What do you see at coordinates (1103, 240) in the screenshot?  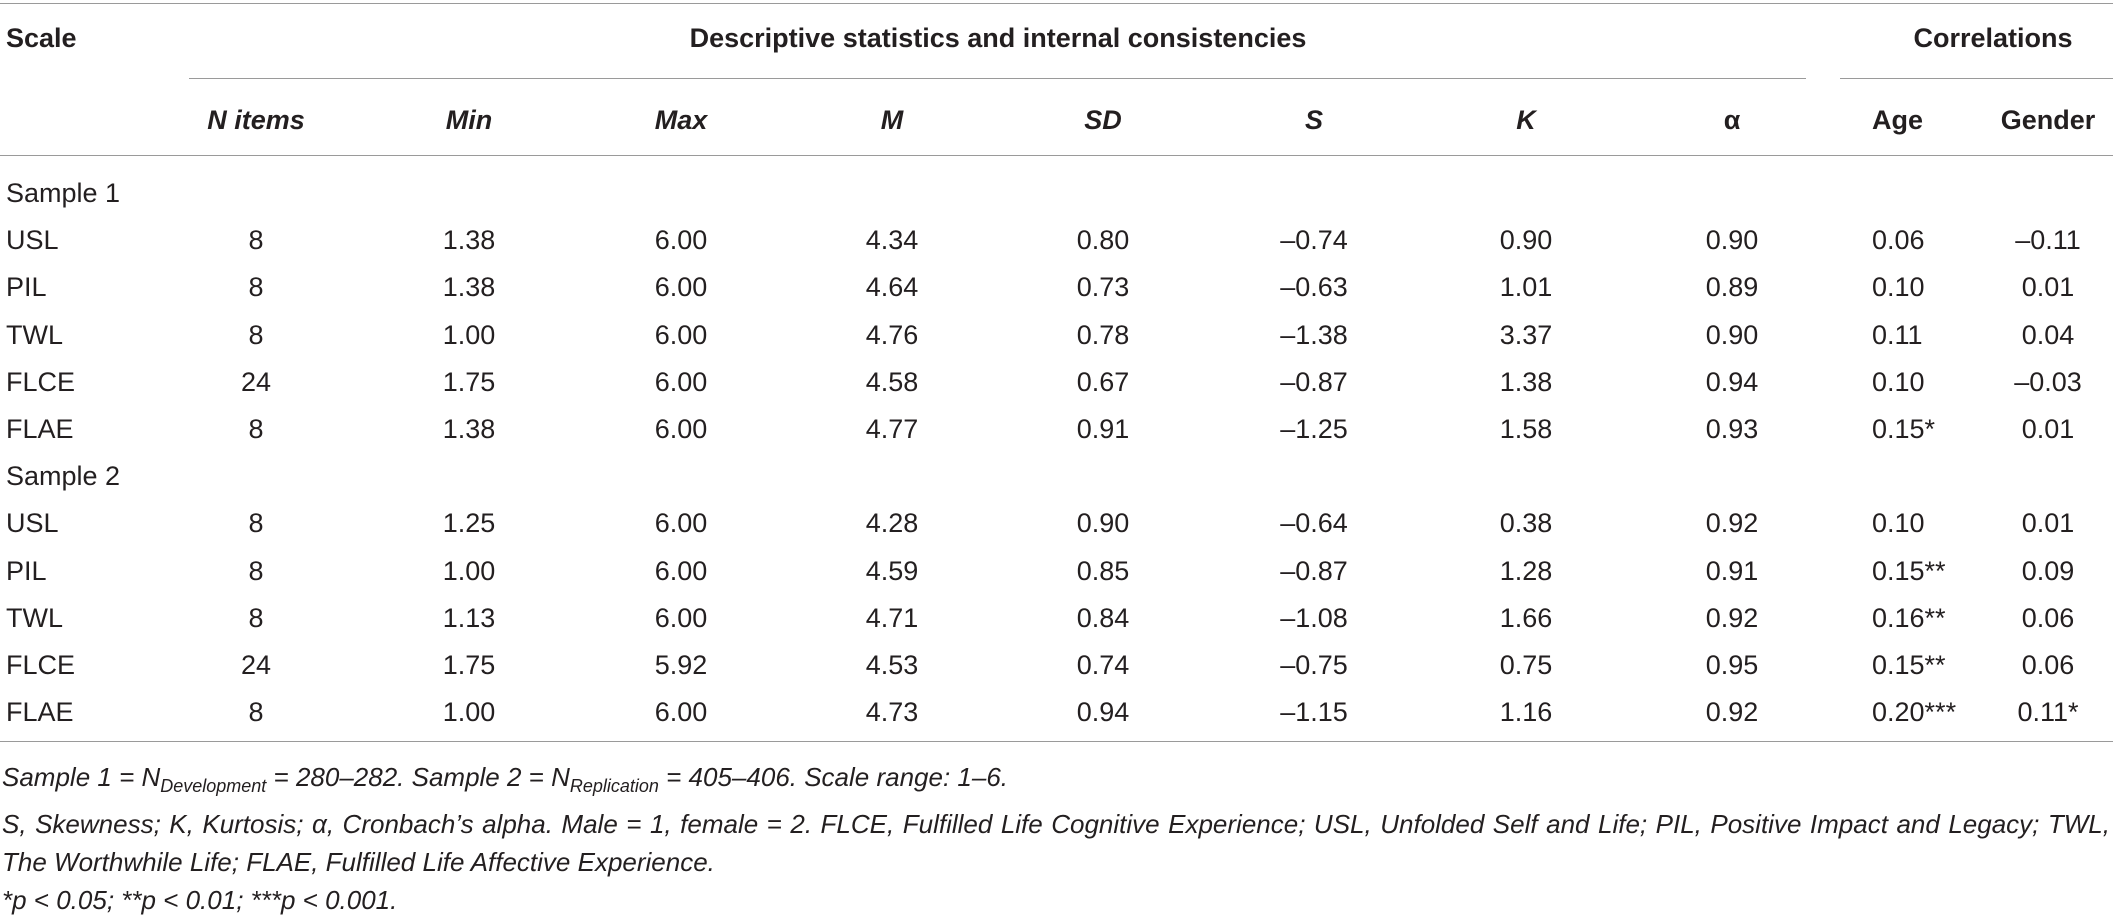 I see `cell: 0.80` at bounding box center [1103, 240].